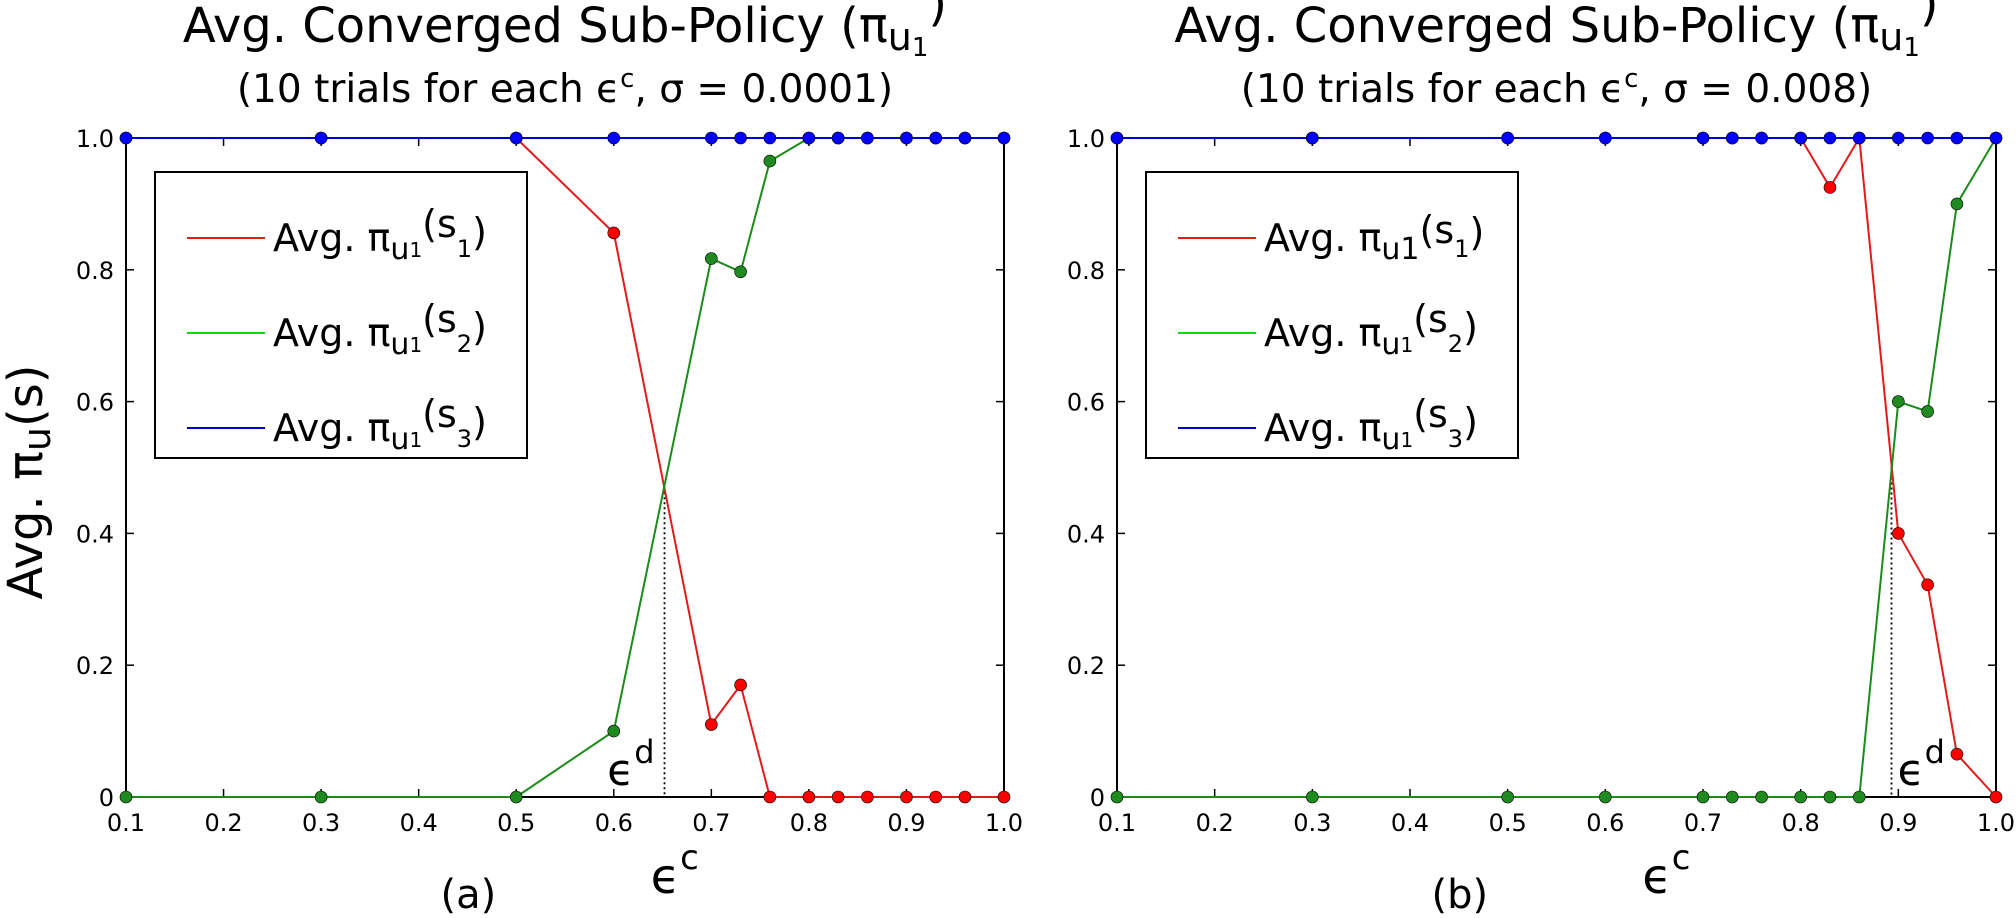 Image resolution: width=2016 pixels, height=918 pixels. What do you see at coordinates (565, 88) in the screenshot?
I see `chart-subtitle: (10 trials for each ϵc, σ = 0.0001)` at bounding box center [565, 88].